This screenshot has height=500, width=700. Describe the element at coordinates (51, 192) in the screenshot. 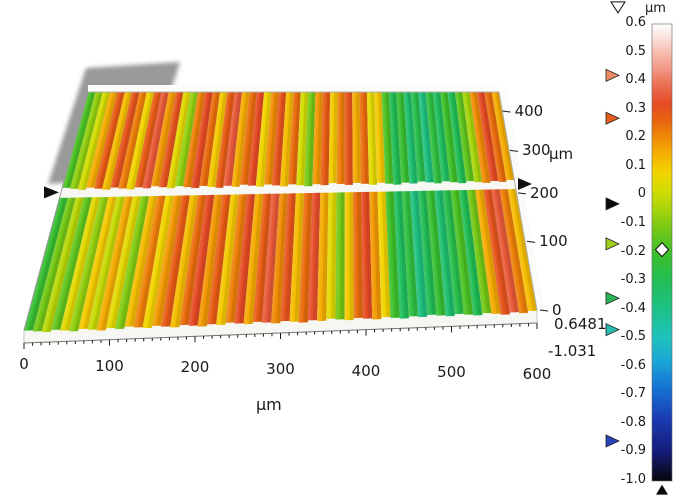

I see `section-marker-left` at that location.